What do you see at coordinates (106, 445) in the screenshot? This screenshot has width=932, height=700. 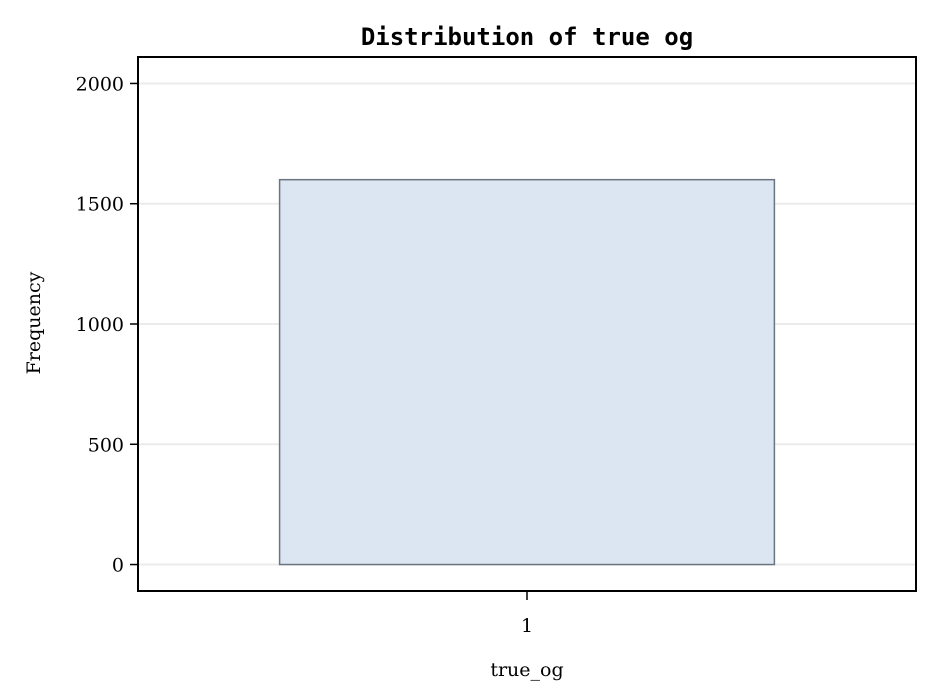 I see `y-tick-label: 500` at bounding box center [106, 445].